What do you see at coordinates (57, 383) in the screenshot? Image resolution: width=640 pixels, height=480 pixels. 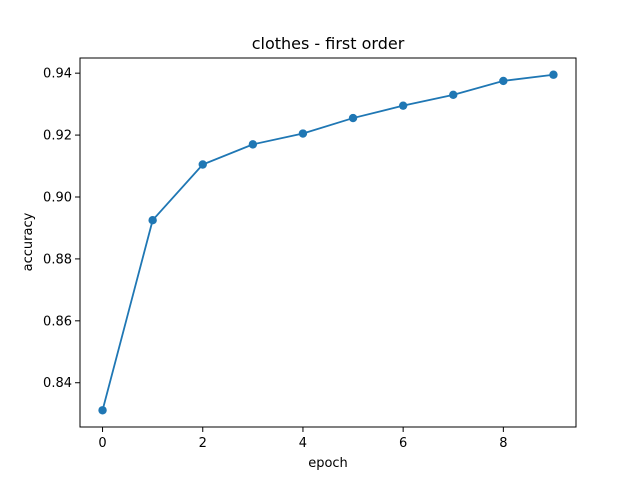 I see `y-tick-label: 0.84` at bounding box center [57, 383].